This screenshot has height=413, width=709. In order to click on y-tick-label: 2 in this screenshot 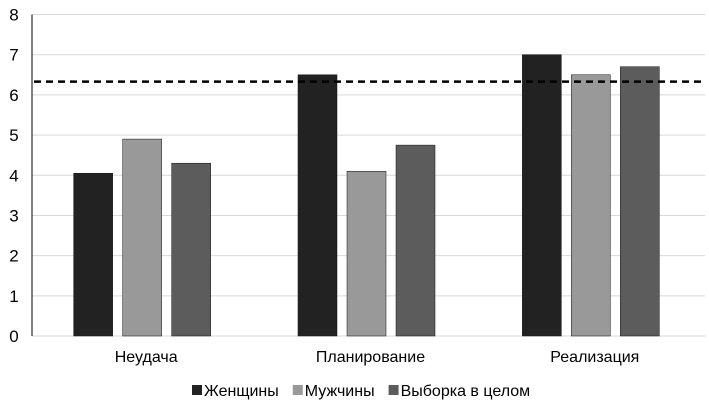, I will do `click(13, 256)`.